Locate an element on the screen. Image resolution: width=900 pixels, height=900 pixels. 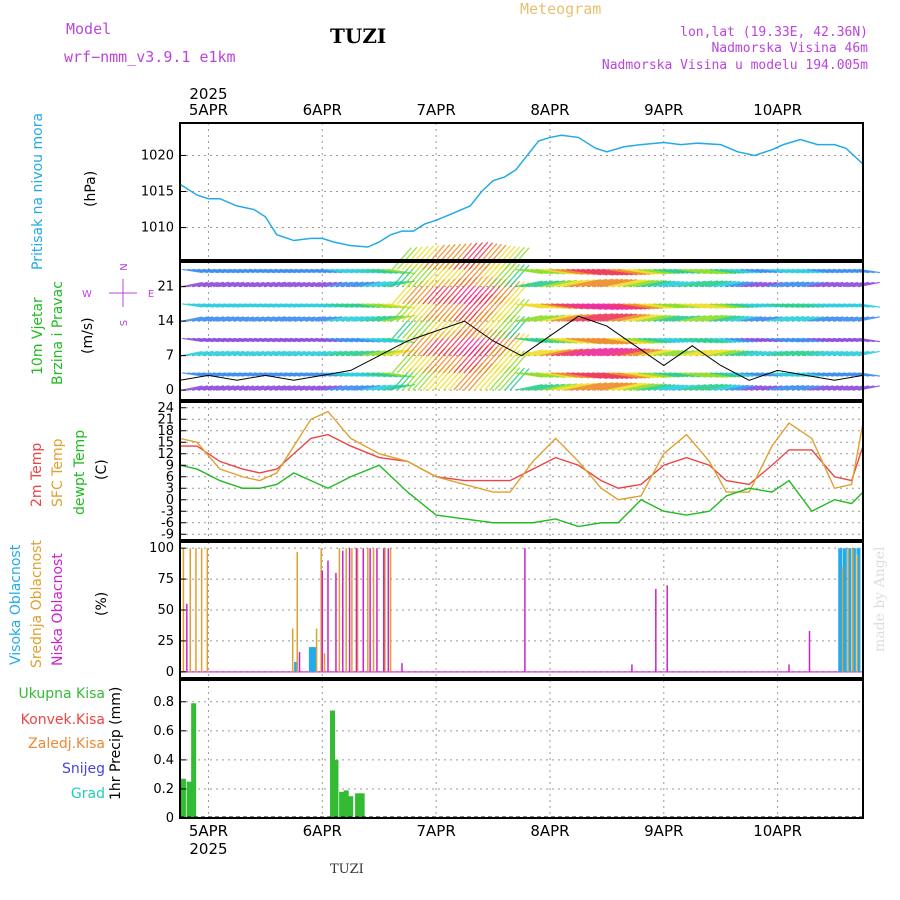
wind-ytick-label: 0 is located at coordinates (170, 390).